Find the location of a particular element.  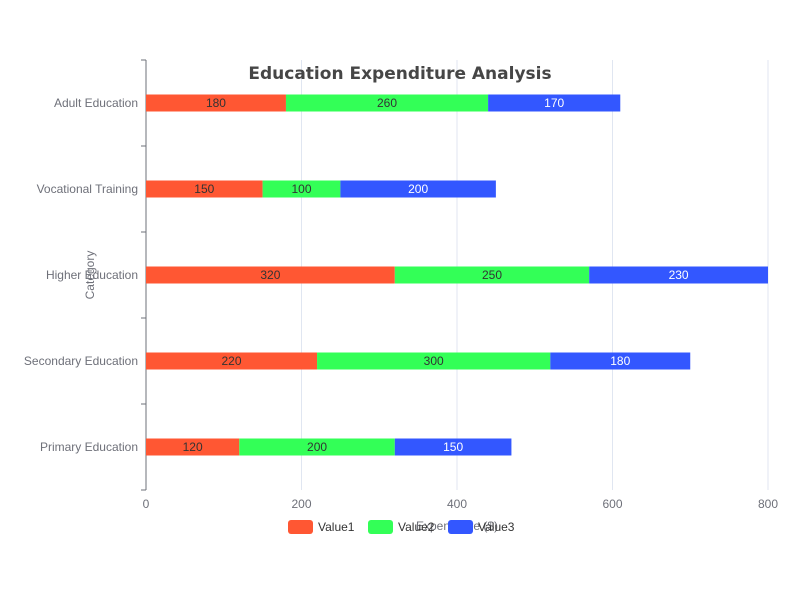

legend-label: Value1 is located at coordinates (336, 527).